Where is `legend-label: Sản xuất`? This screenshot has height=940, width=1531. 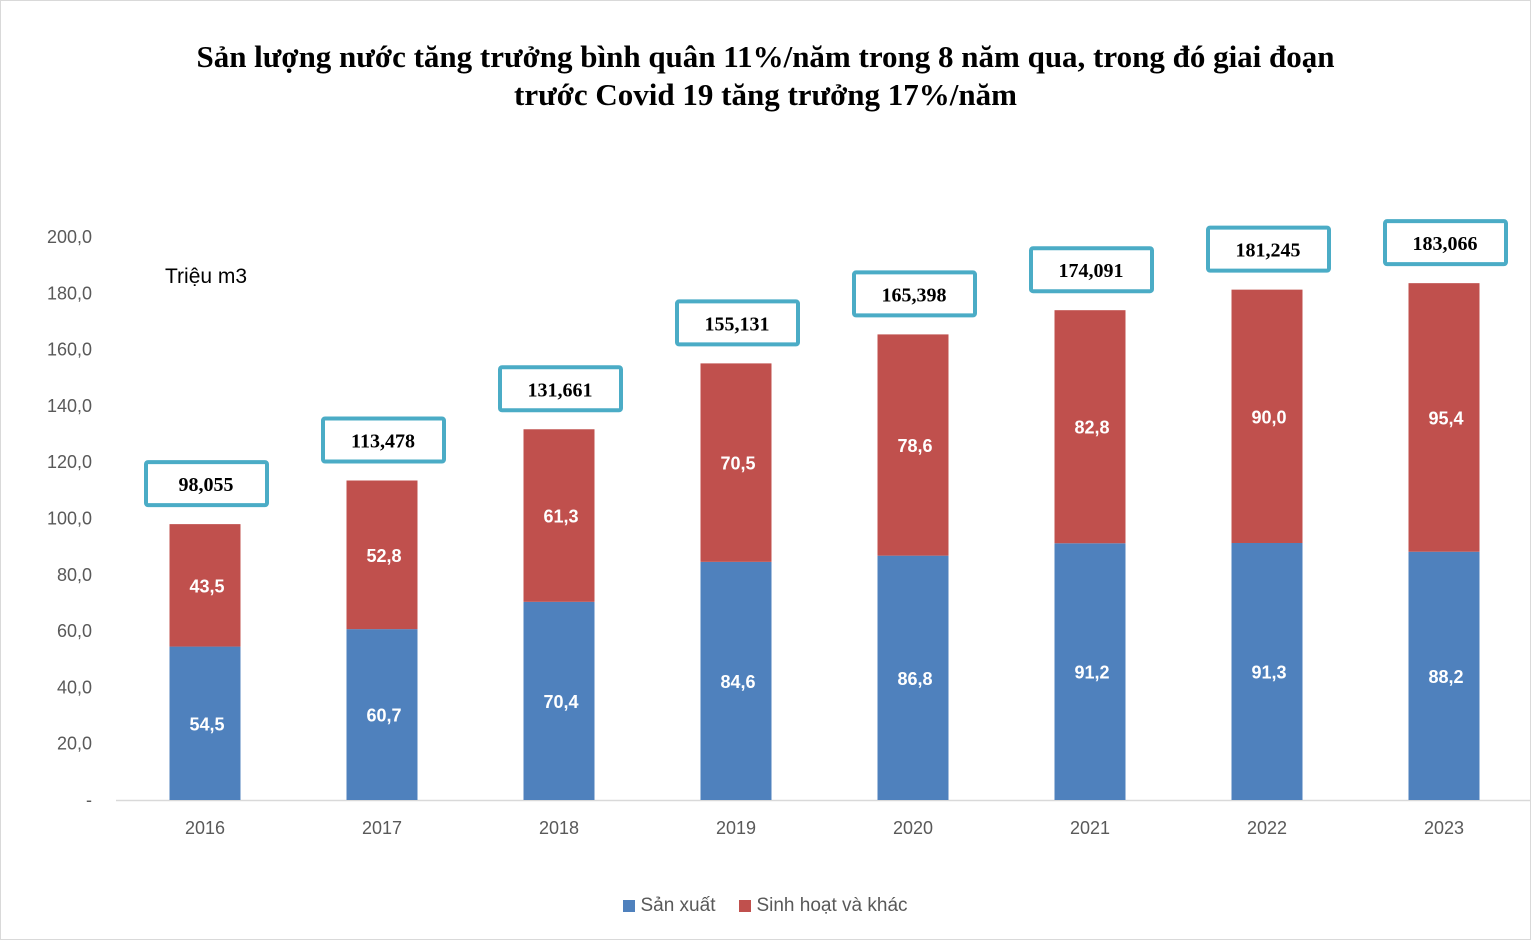
legend-label: Sản xuất is located at coordinates (678, 905).